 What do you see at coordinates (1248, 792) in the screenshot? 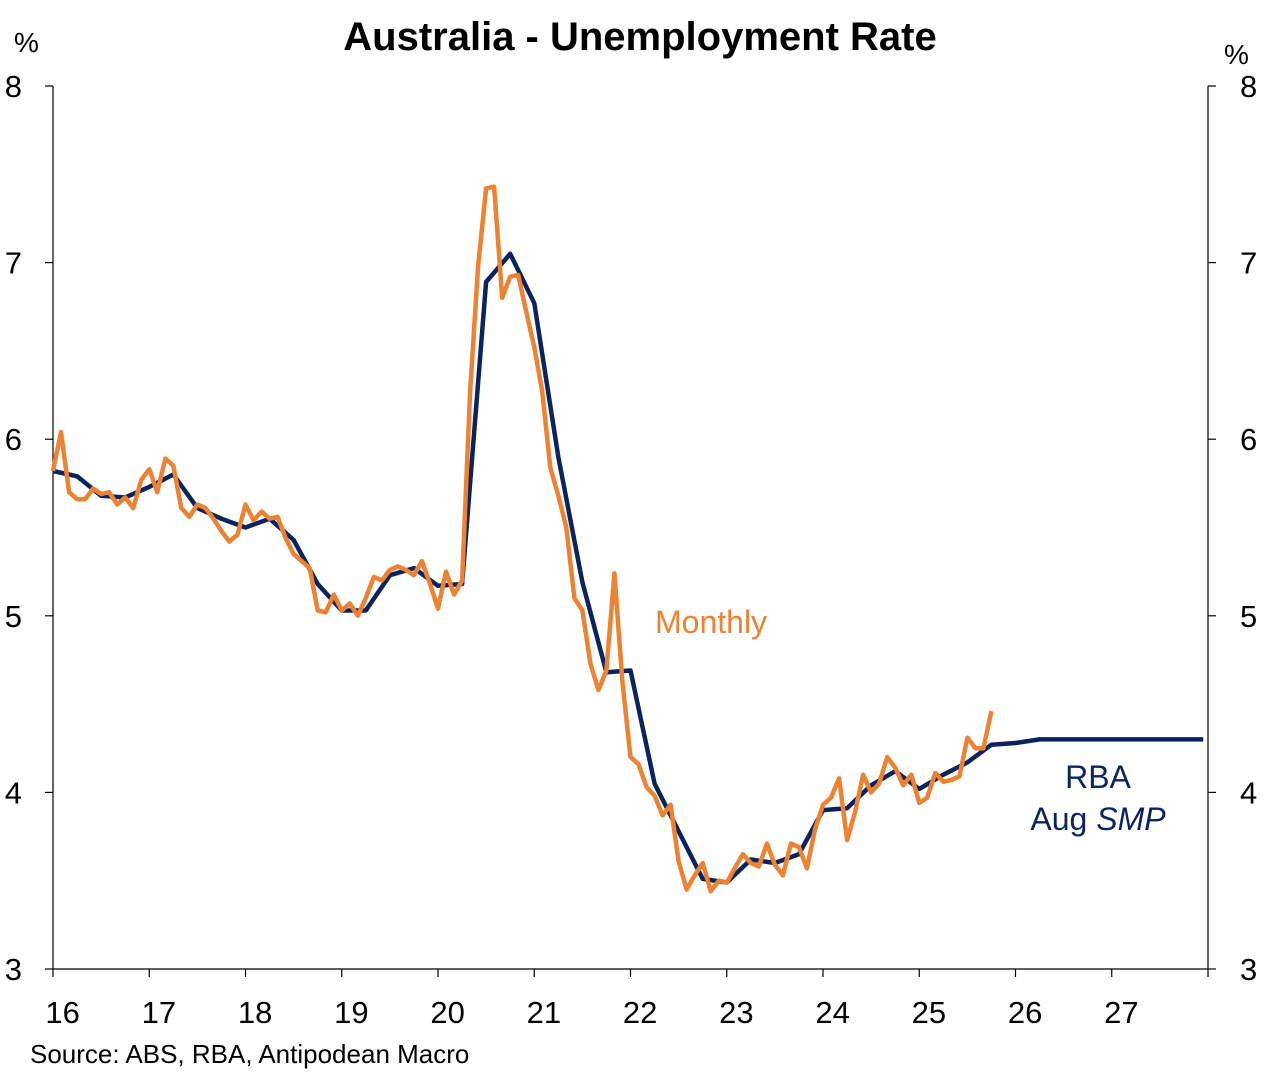
I see `right-y-tick-label-4: 4` at bounding box center [1248, 792].